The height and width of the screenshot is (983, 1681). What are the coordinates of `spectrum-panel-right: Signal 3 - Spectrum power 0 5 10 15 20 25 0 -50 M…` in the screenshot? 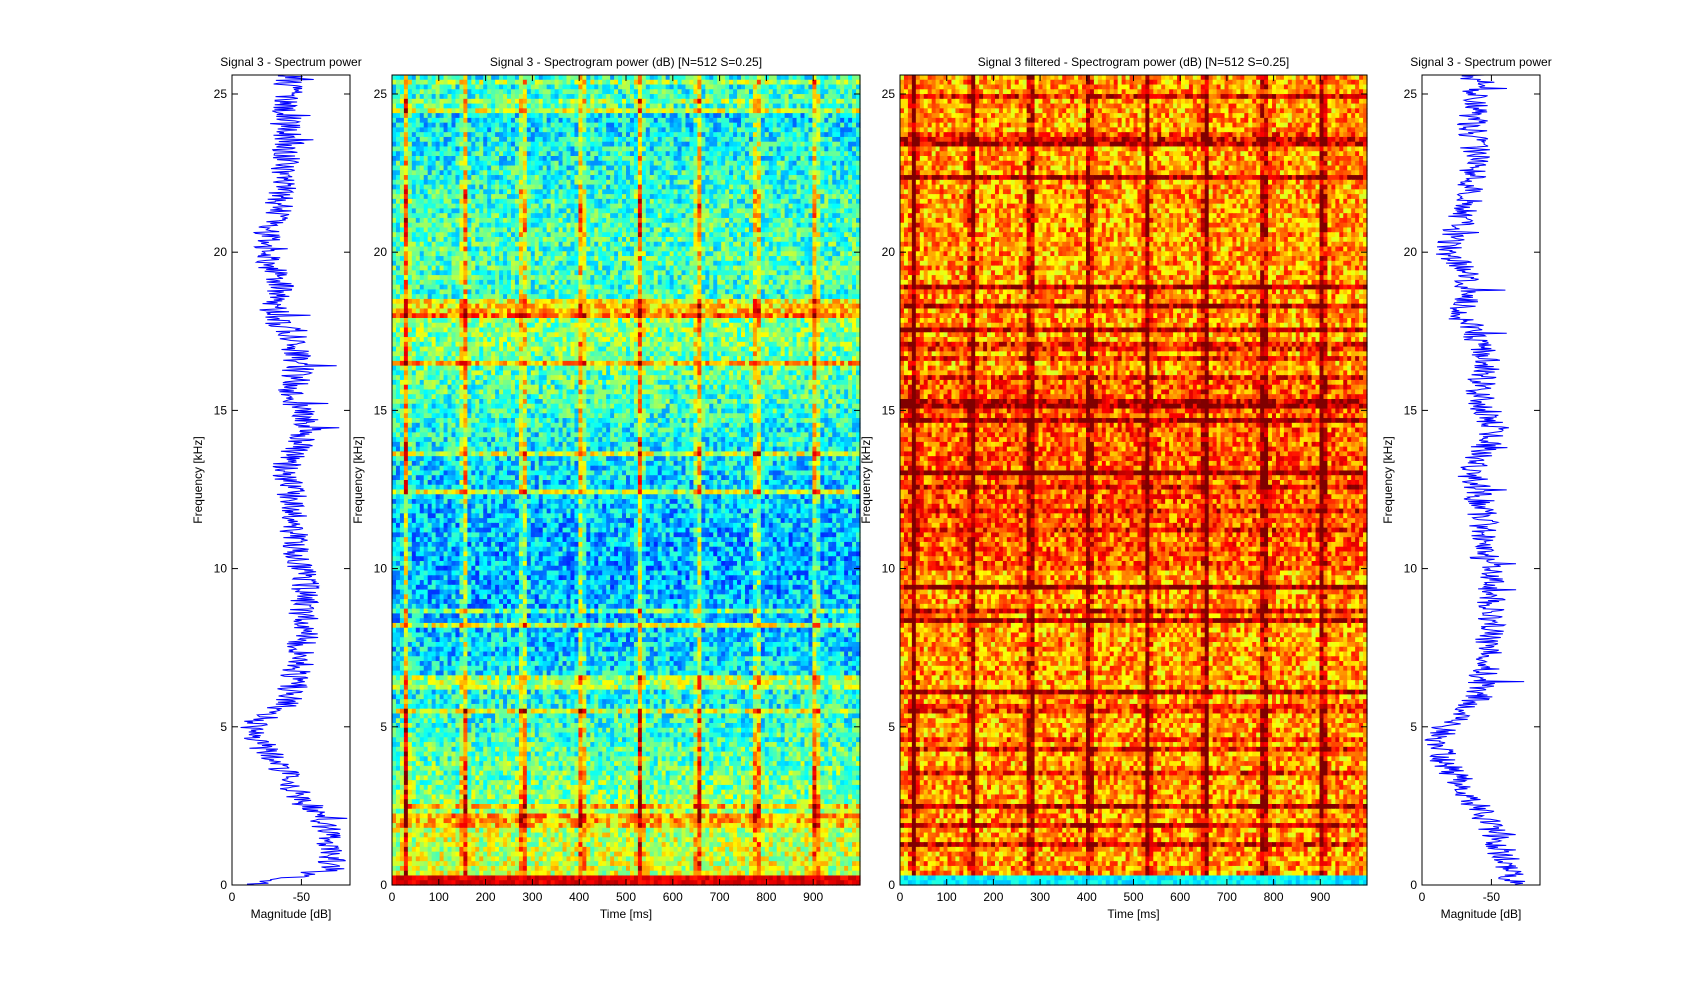 It's located at (1466, 488).